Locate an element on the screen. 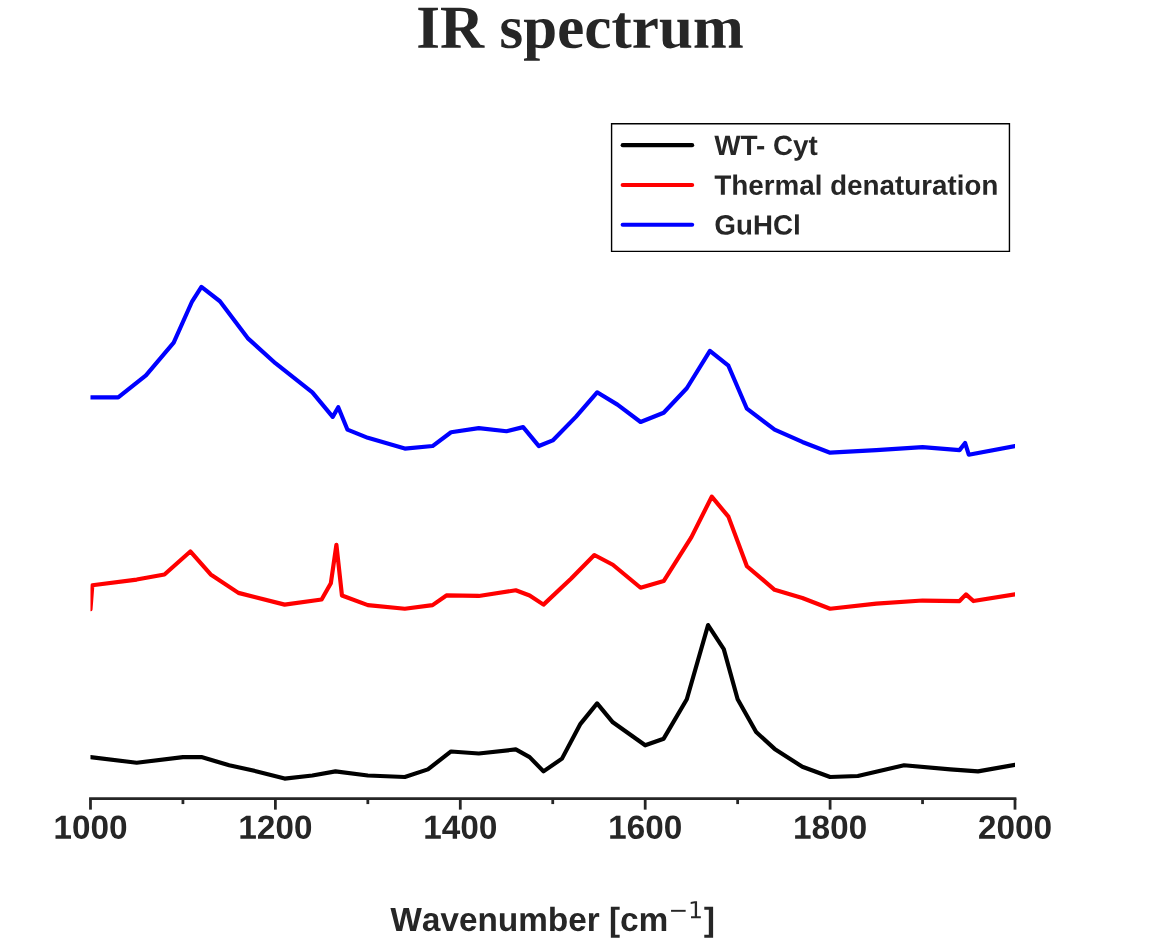  legend-label: GuHCl is located at coordinates (757, 224).